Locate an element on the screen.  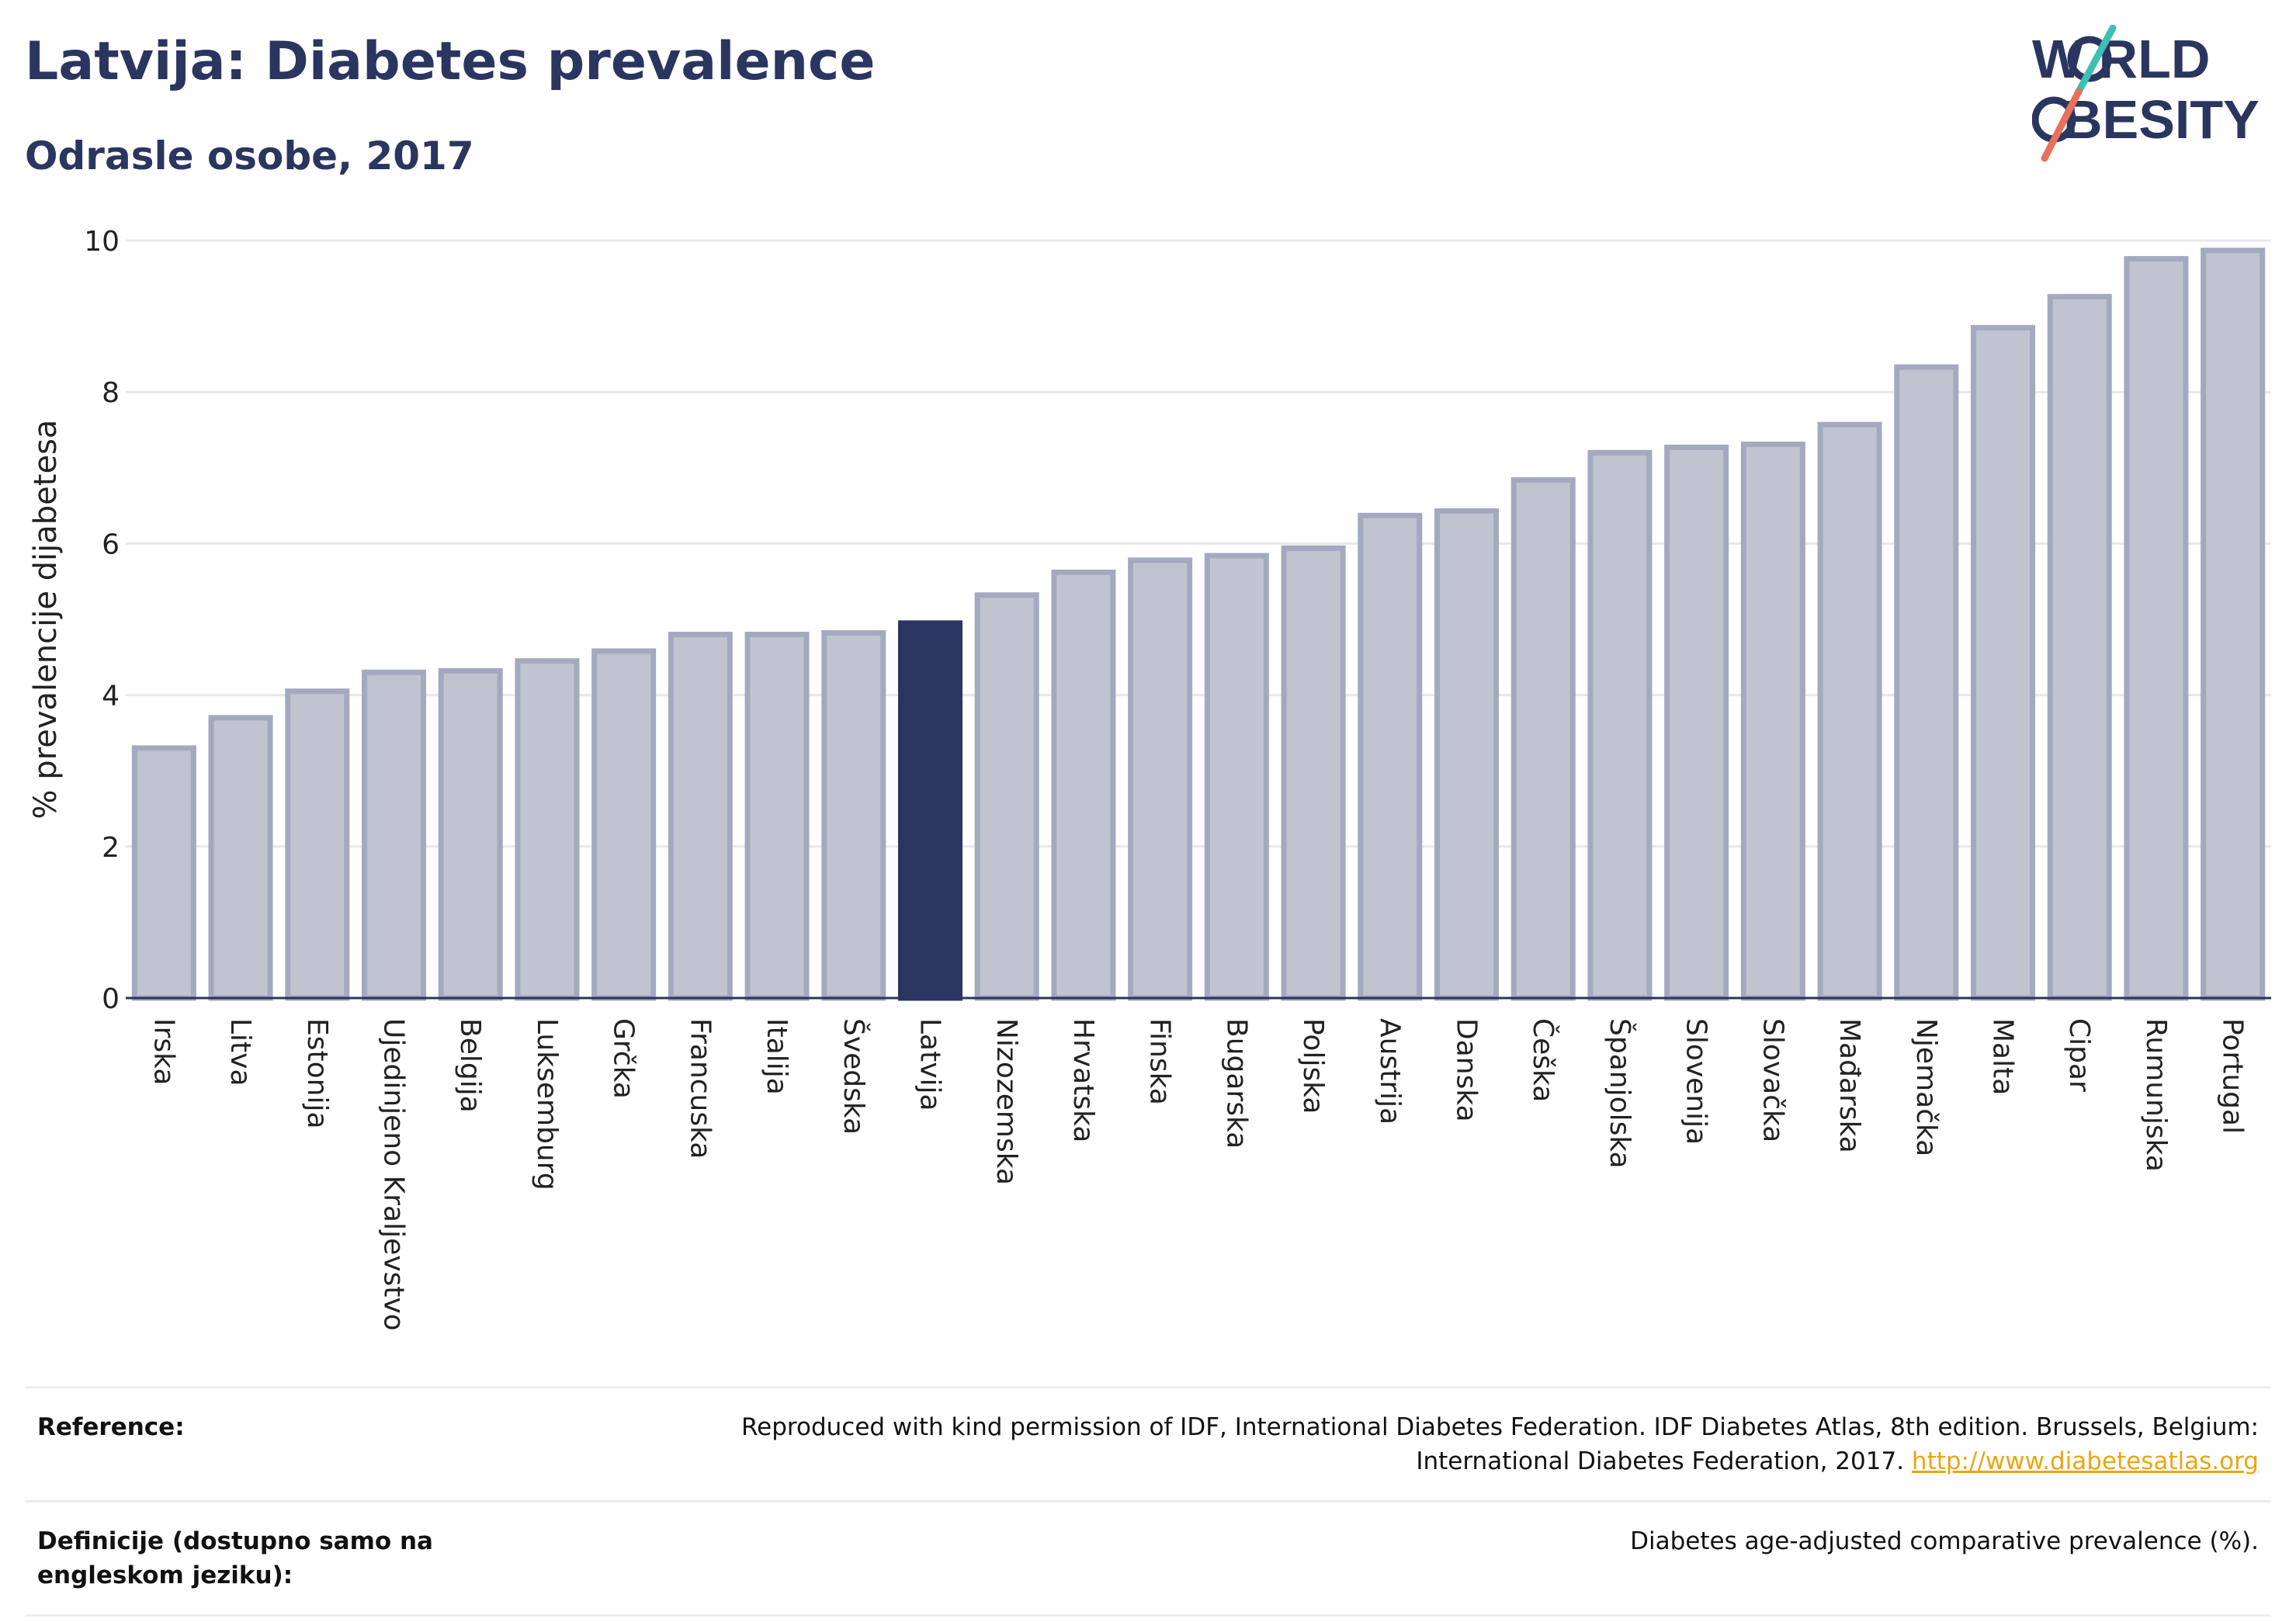
x-tick-label: Njemačka is located at coordinates (1926, 1087).